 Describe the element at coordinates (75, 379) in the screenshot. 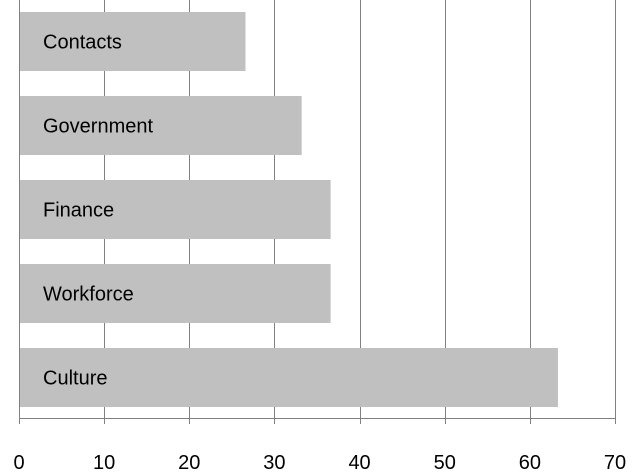

I see `bar-label-culture: Culture` at that location.